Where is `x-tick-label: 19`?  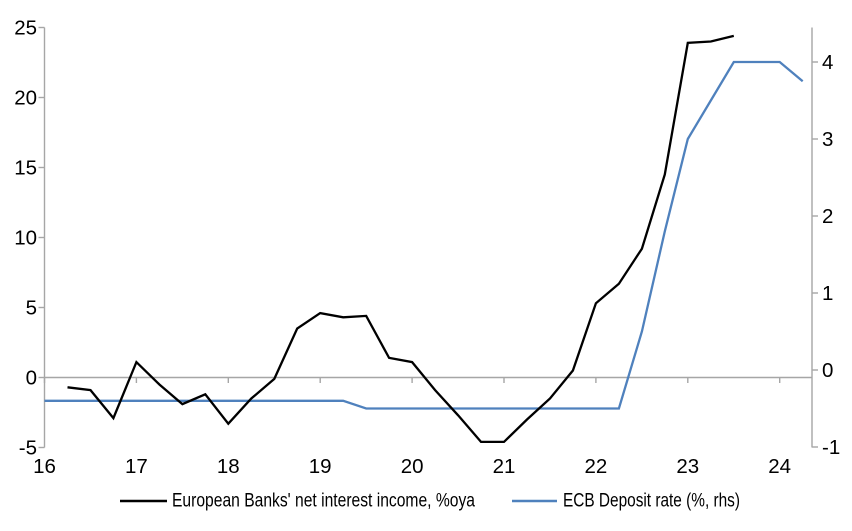
x-tick-label: 19 is located at coordinates (320, 466).